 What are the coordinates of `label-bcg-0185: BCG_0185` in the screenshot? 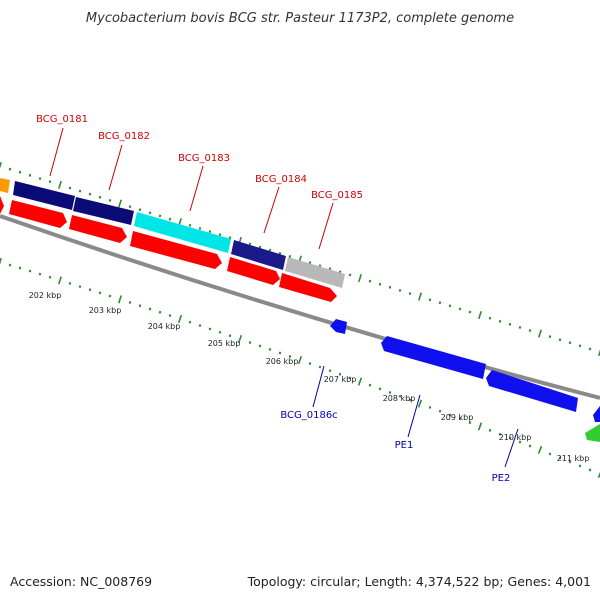 It's located at (337, 195).